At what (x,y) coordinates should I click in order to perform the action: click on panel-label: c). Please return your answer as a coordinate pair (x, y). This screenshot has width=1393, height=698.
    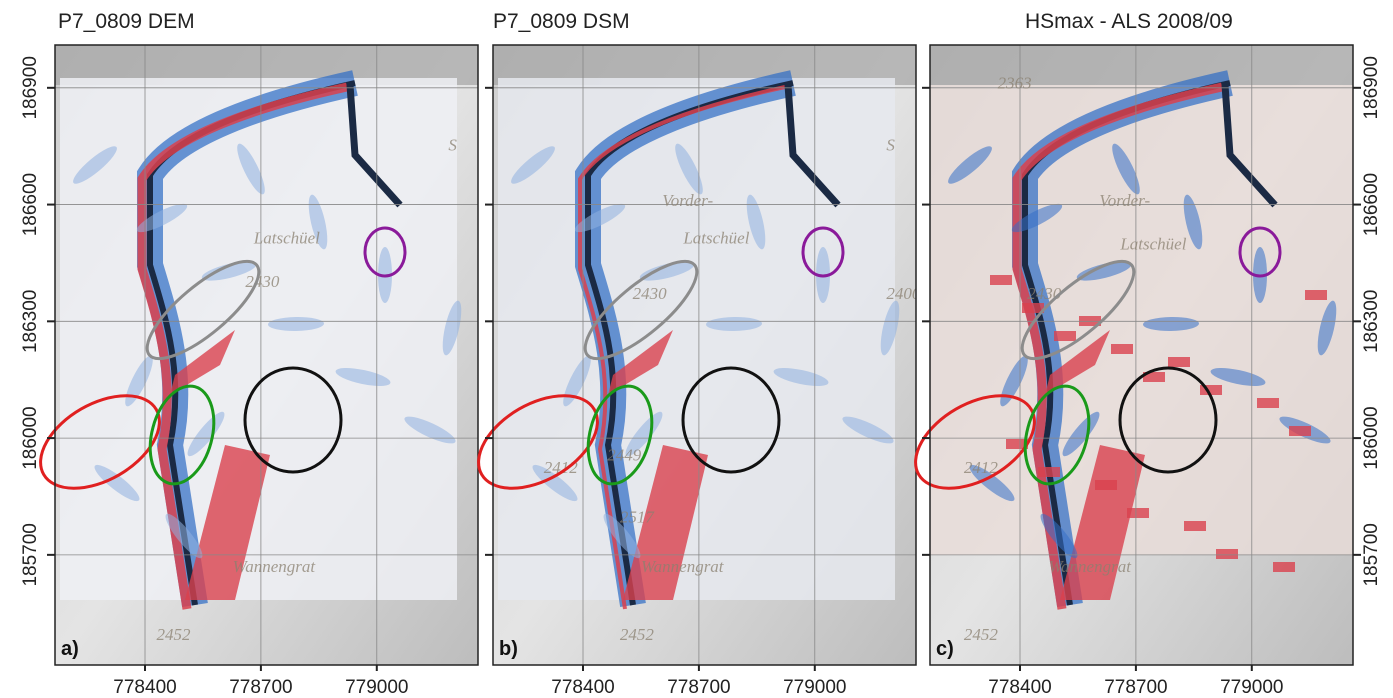
    Looking at the image, I should click on (945, 649).